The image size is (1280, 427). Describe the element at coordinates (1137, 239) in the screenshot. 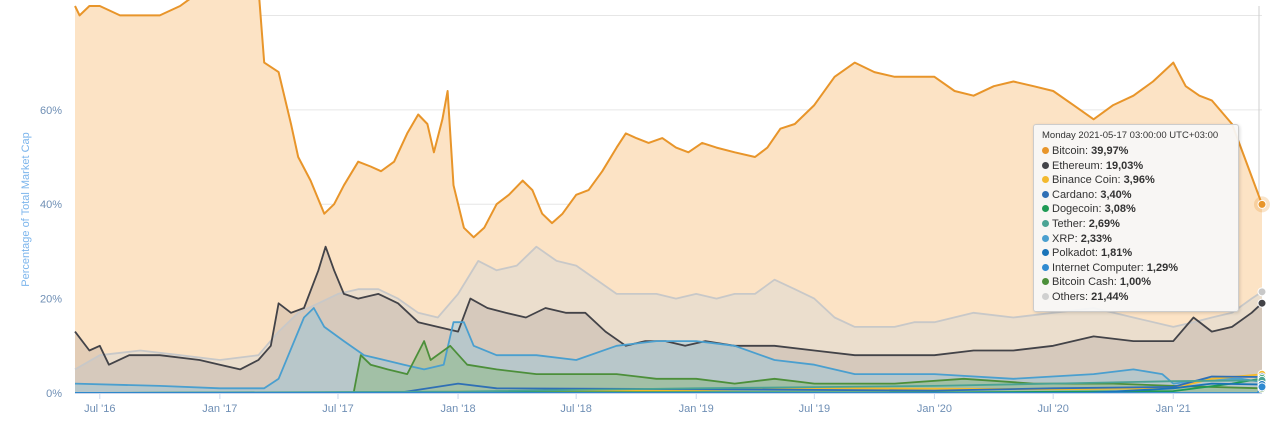

I see `tooltip-row-xrp: XRP: 2,33%` at that location.